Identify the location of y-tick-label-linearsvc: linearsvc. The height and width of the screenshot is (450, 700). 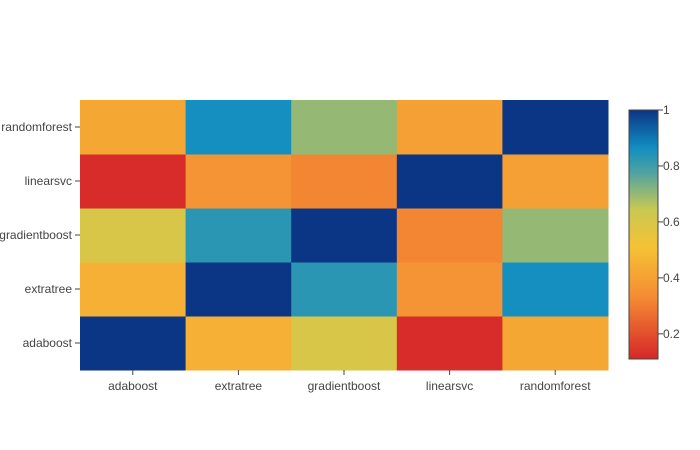
(48, 181).